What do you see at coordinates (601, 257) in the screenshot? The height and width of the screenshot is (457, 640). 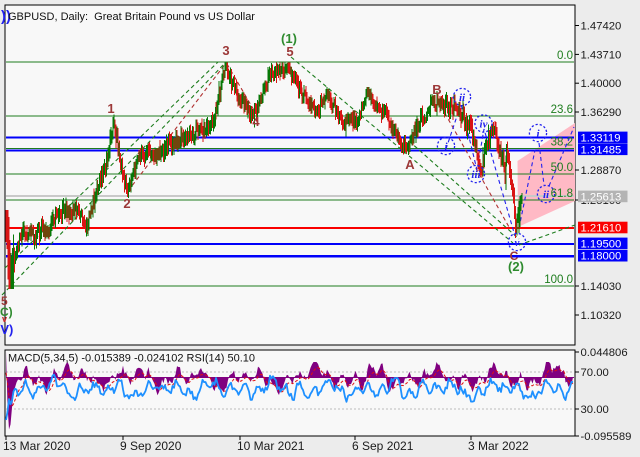 I see `svg-text: 1.18000` at bounding box center [601, 257].